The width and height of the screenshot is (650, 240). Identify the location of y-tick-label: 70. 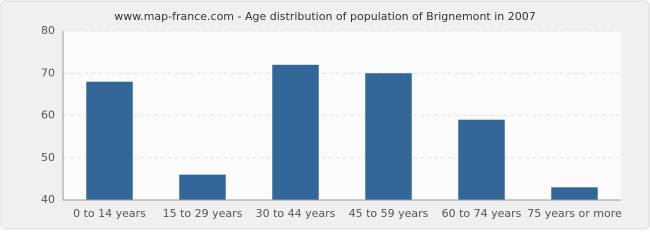
(48, 72).